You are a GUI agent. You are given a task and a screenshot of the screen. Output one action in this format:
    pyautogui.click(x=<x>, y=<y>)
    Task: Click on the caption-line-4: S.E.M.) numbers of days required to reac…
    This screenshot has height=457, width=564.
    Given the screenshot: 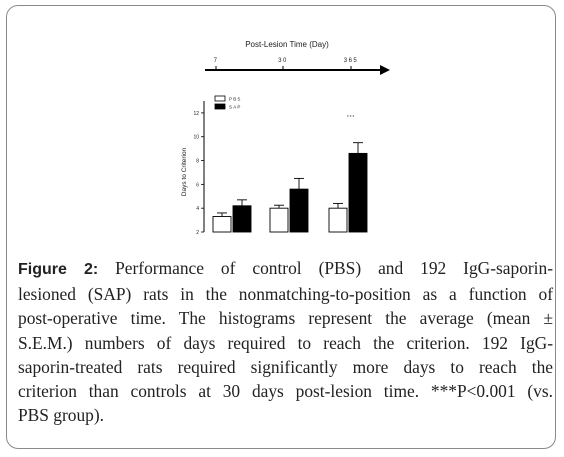 What is the action you would take?
    pyautogui.click(x=285, y=342)
    